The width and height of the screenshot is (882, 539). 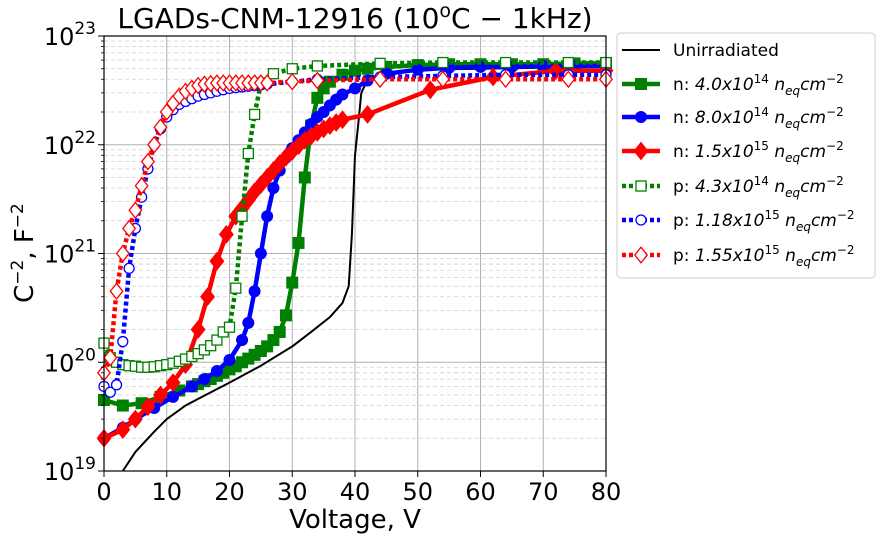 What do you see at coordinates (758, 118) in the screenshot?
I see `legend-label: n: 8.0x1014 neqcm−2` at bounding box center [758, 118].